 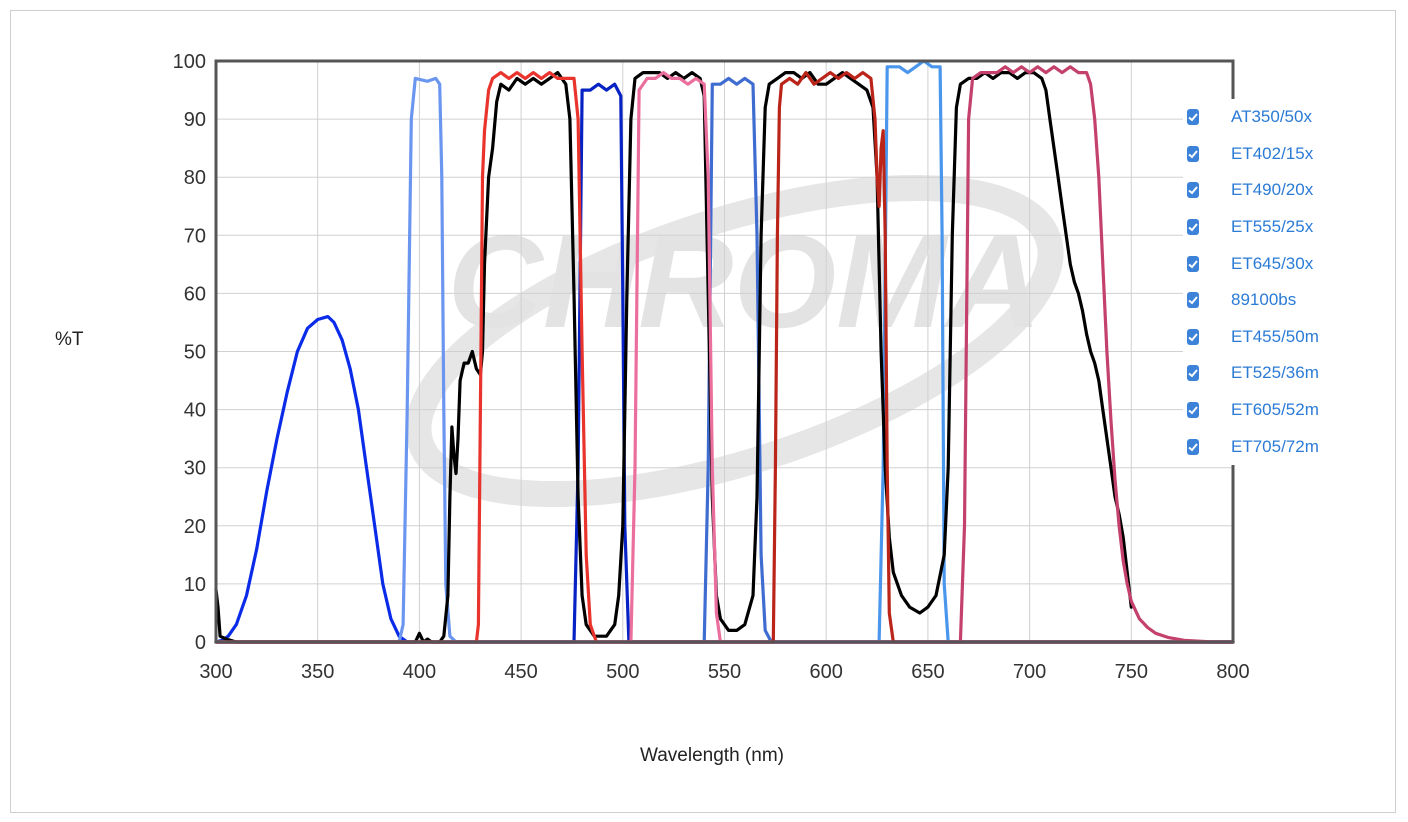 I want to click on legend-item: ET525/36m, so click(x=1251, y=373).